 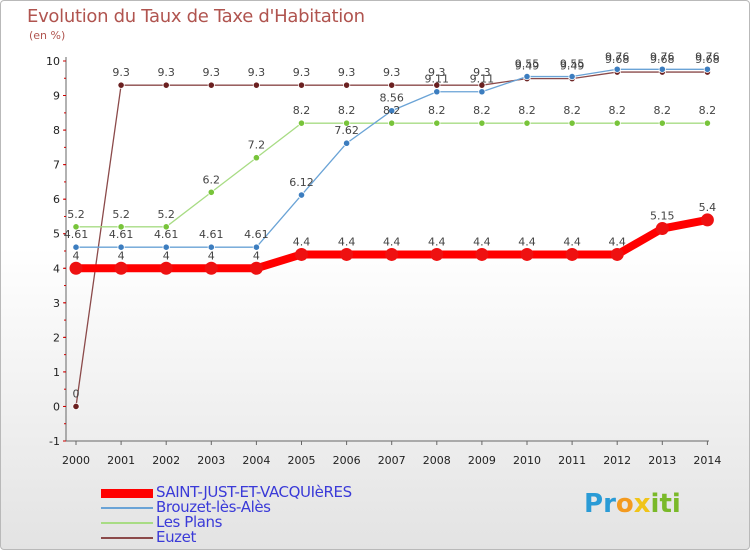 What do you see at coordinates (213, 507) in the screenshot?
I see `legend-label: Brouzet-lès-Alès` at bounding box center [213, 507].